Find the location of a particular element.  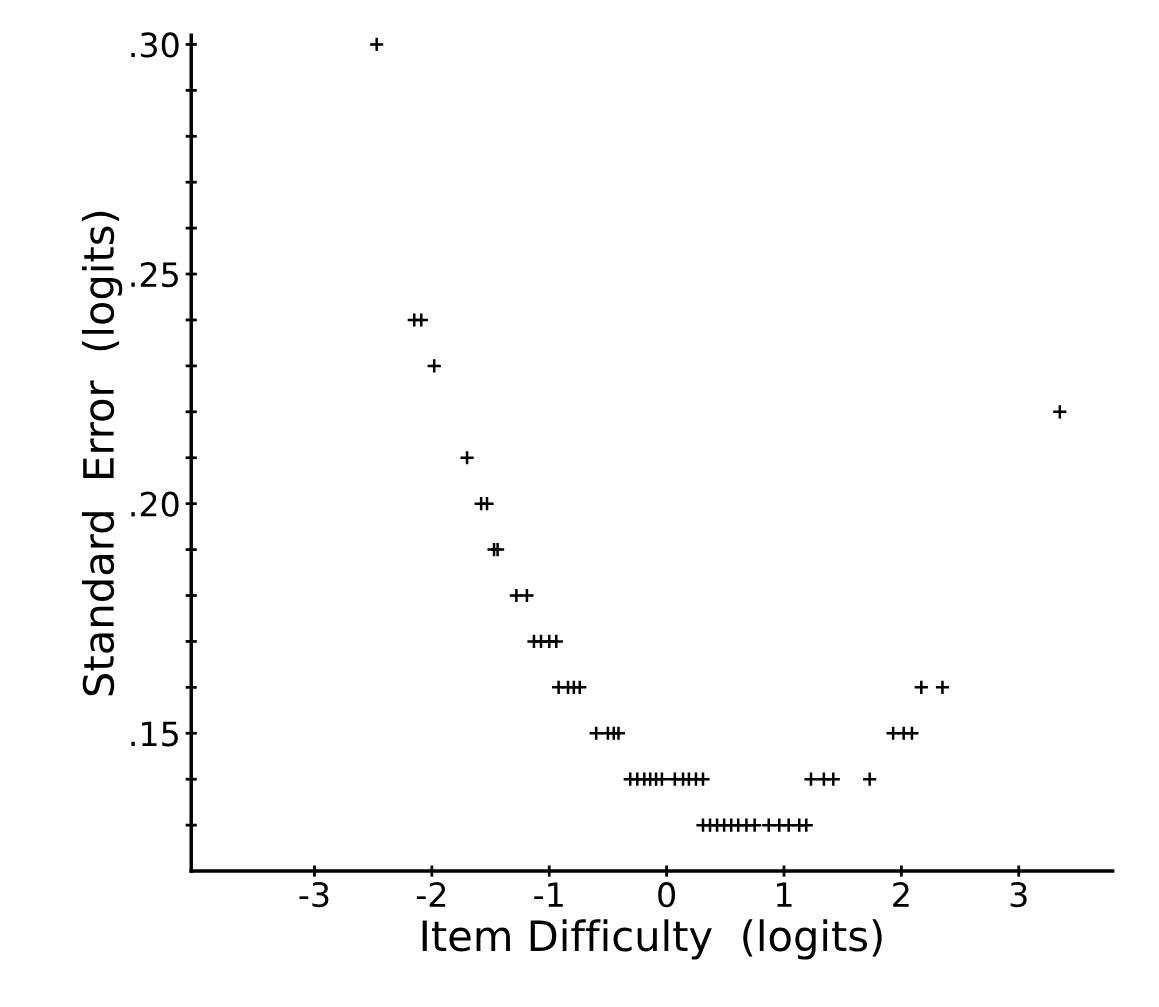

x-tick-label: 1 is located at coordinates (784, 894).